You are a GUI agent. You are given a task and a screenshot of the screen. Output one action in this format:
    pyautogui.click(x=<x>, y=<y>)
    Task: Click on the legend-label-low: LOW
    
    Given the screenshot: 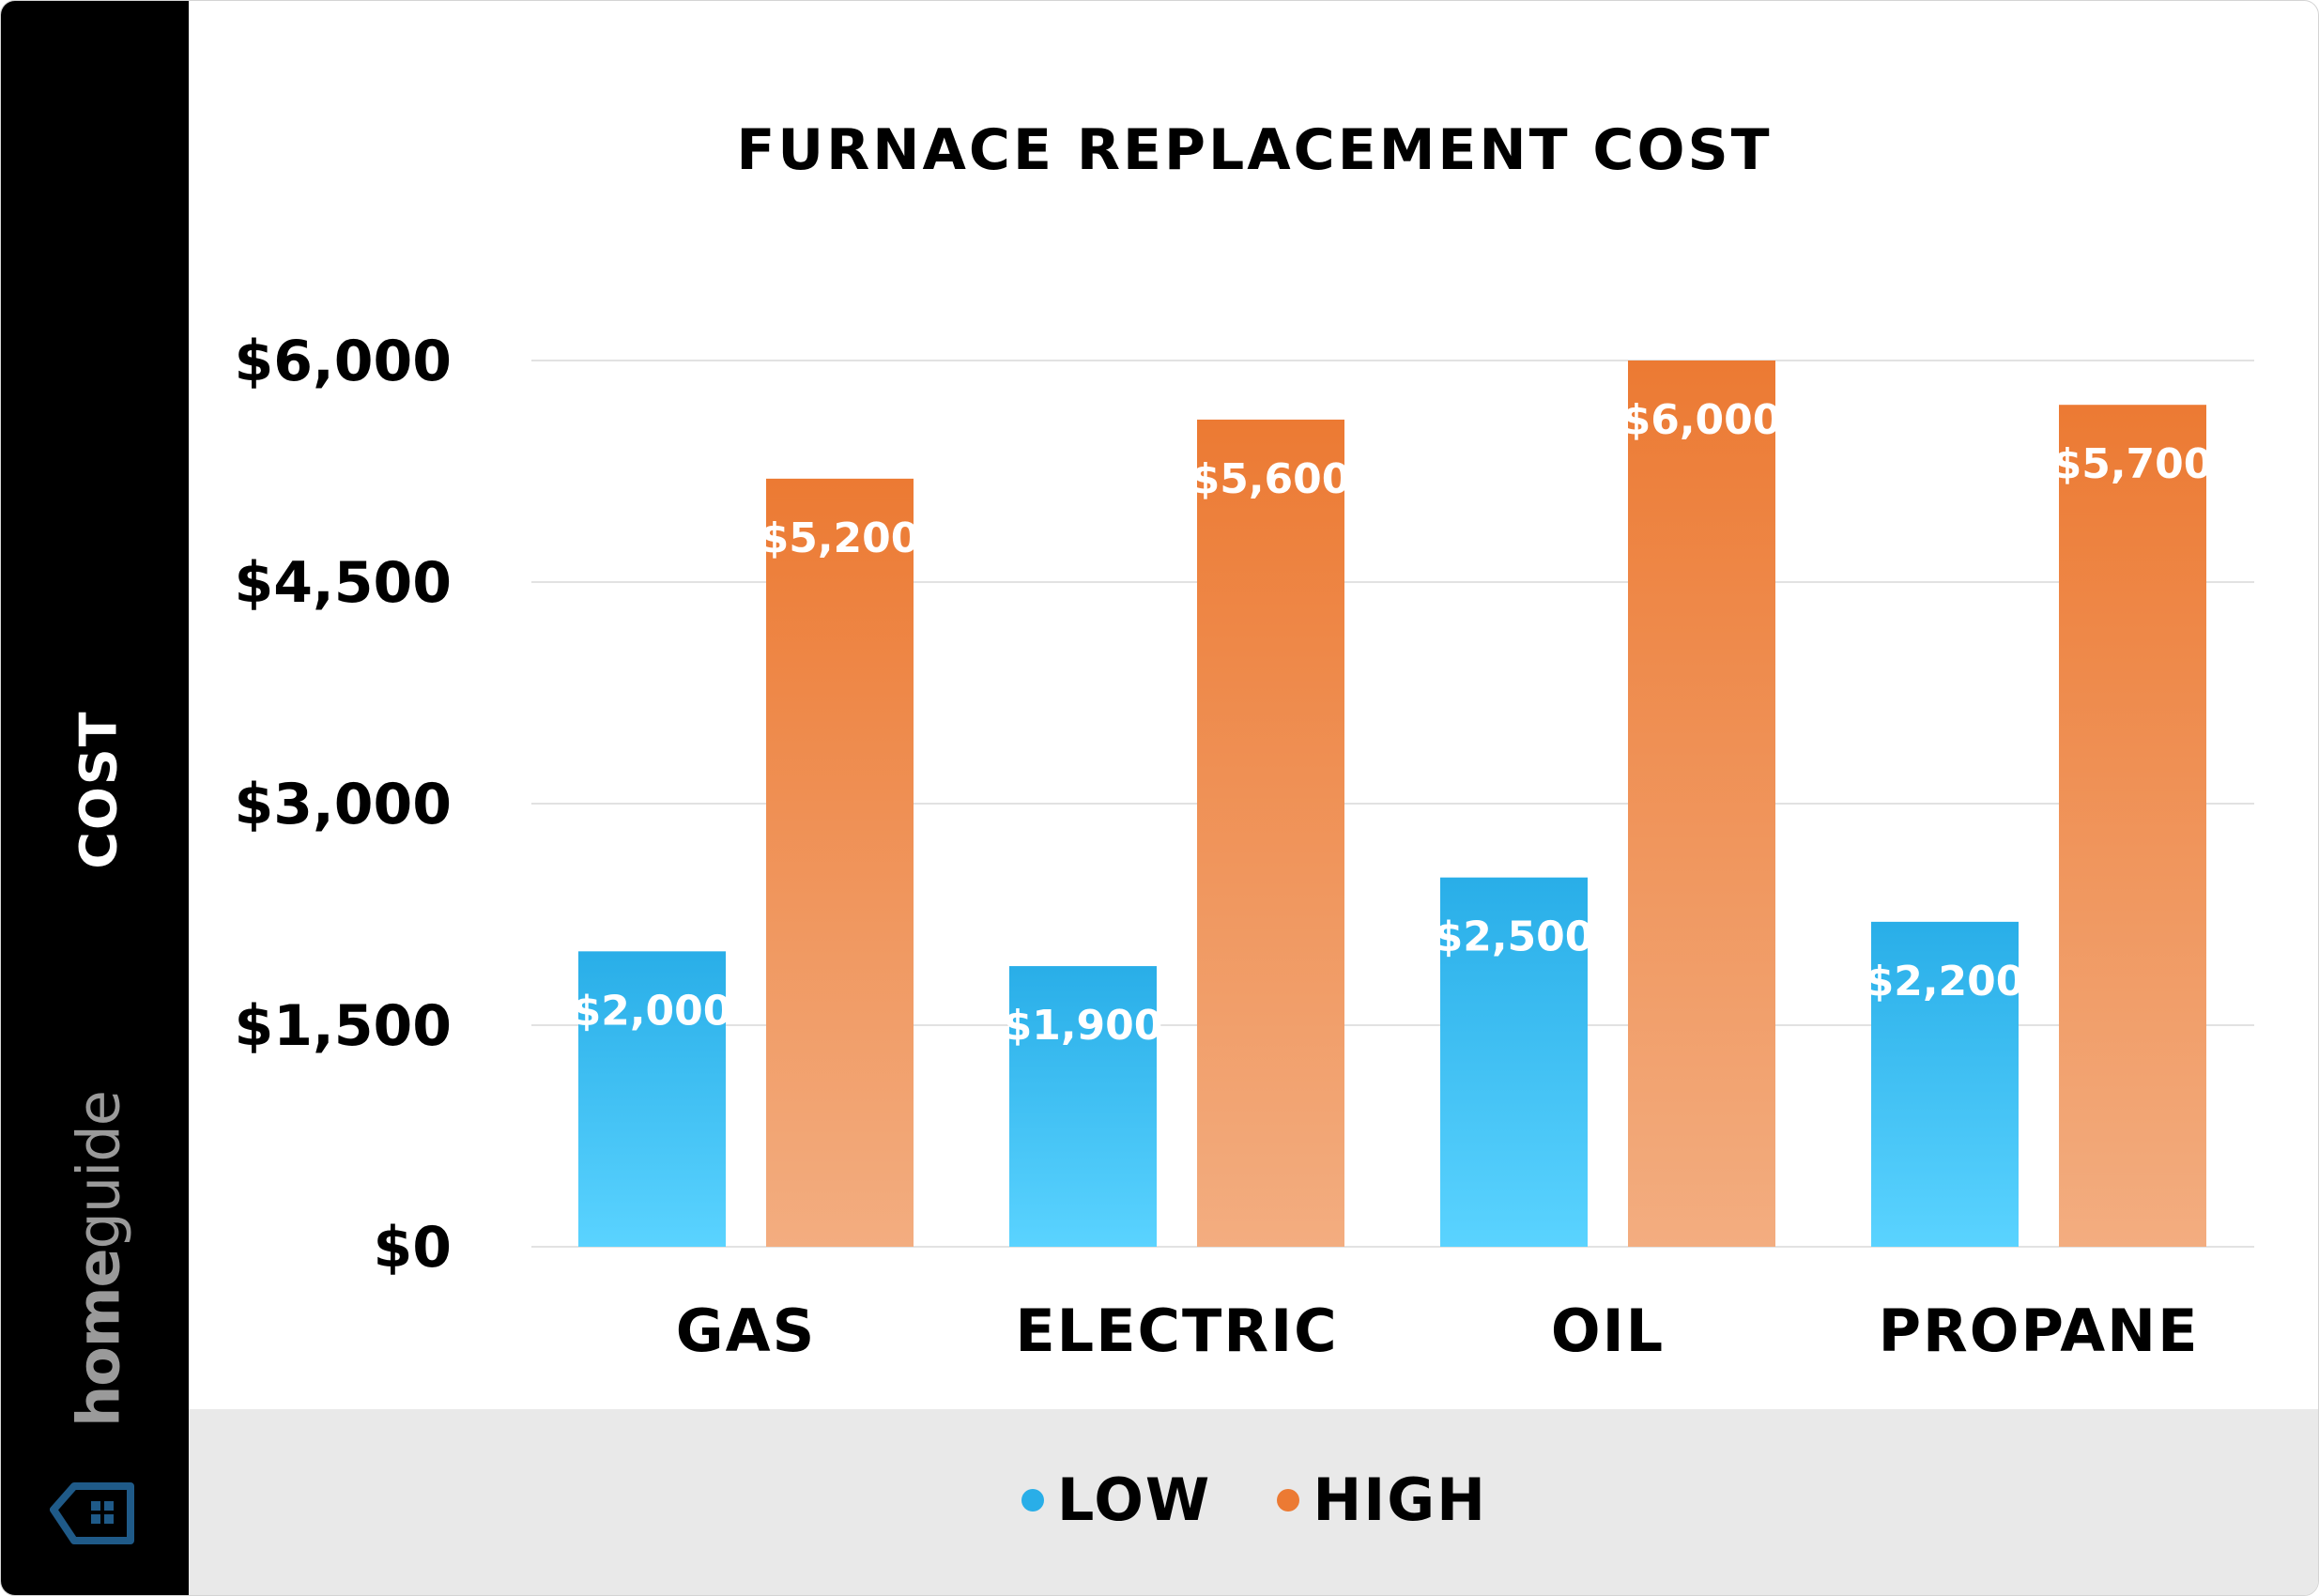 What is the action you would take?
    pyautogui.click(x=1134, y=1500)
    